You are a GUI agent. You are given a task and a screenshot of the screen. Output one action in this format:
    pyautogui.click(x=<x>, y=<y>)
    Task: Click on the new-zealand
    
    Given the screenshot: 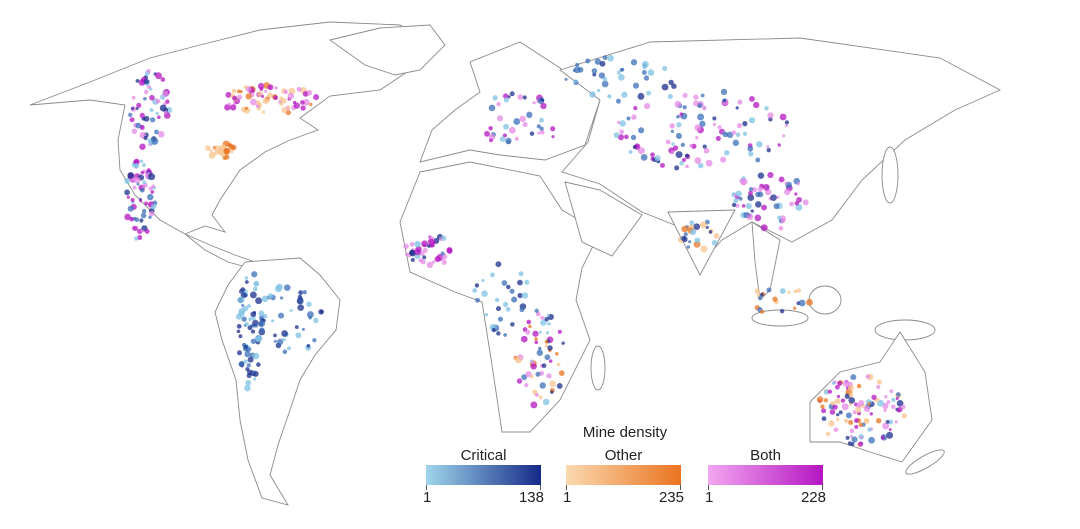 What is the action you would take?
    pyautogui.click(x=925, y=462)
    